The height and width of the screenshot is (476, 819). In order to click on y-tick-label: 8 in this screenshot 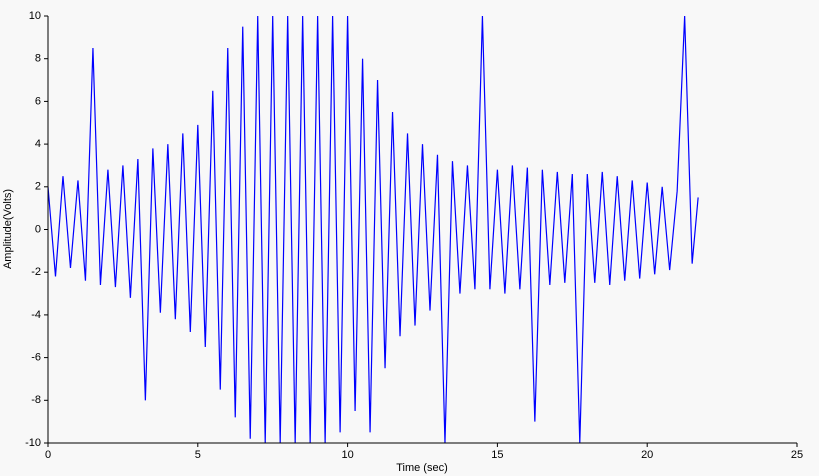, I will do `click(38, 59)`.